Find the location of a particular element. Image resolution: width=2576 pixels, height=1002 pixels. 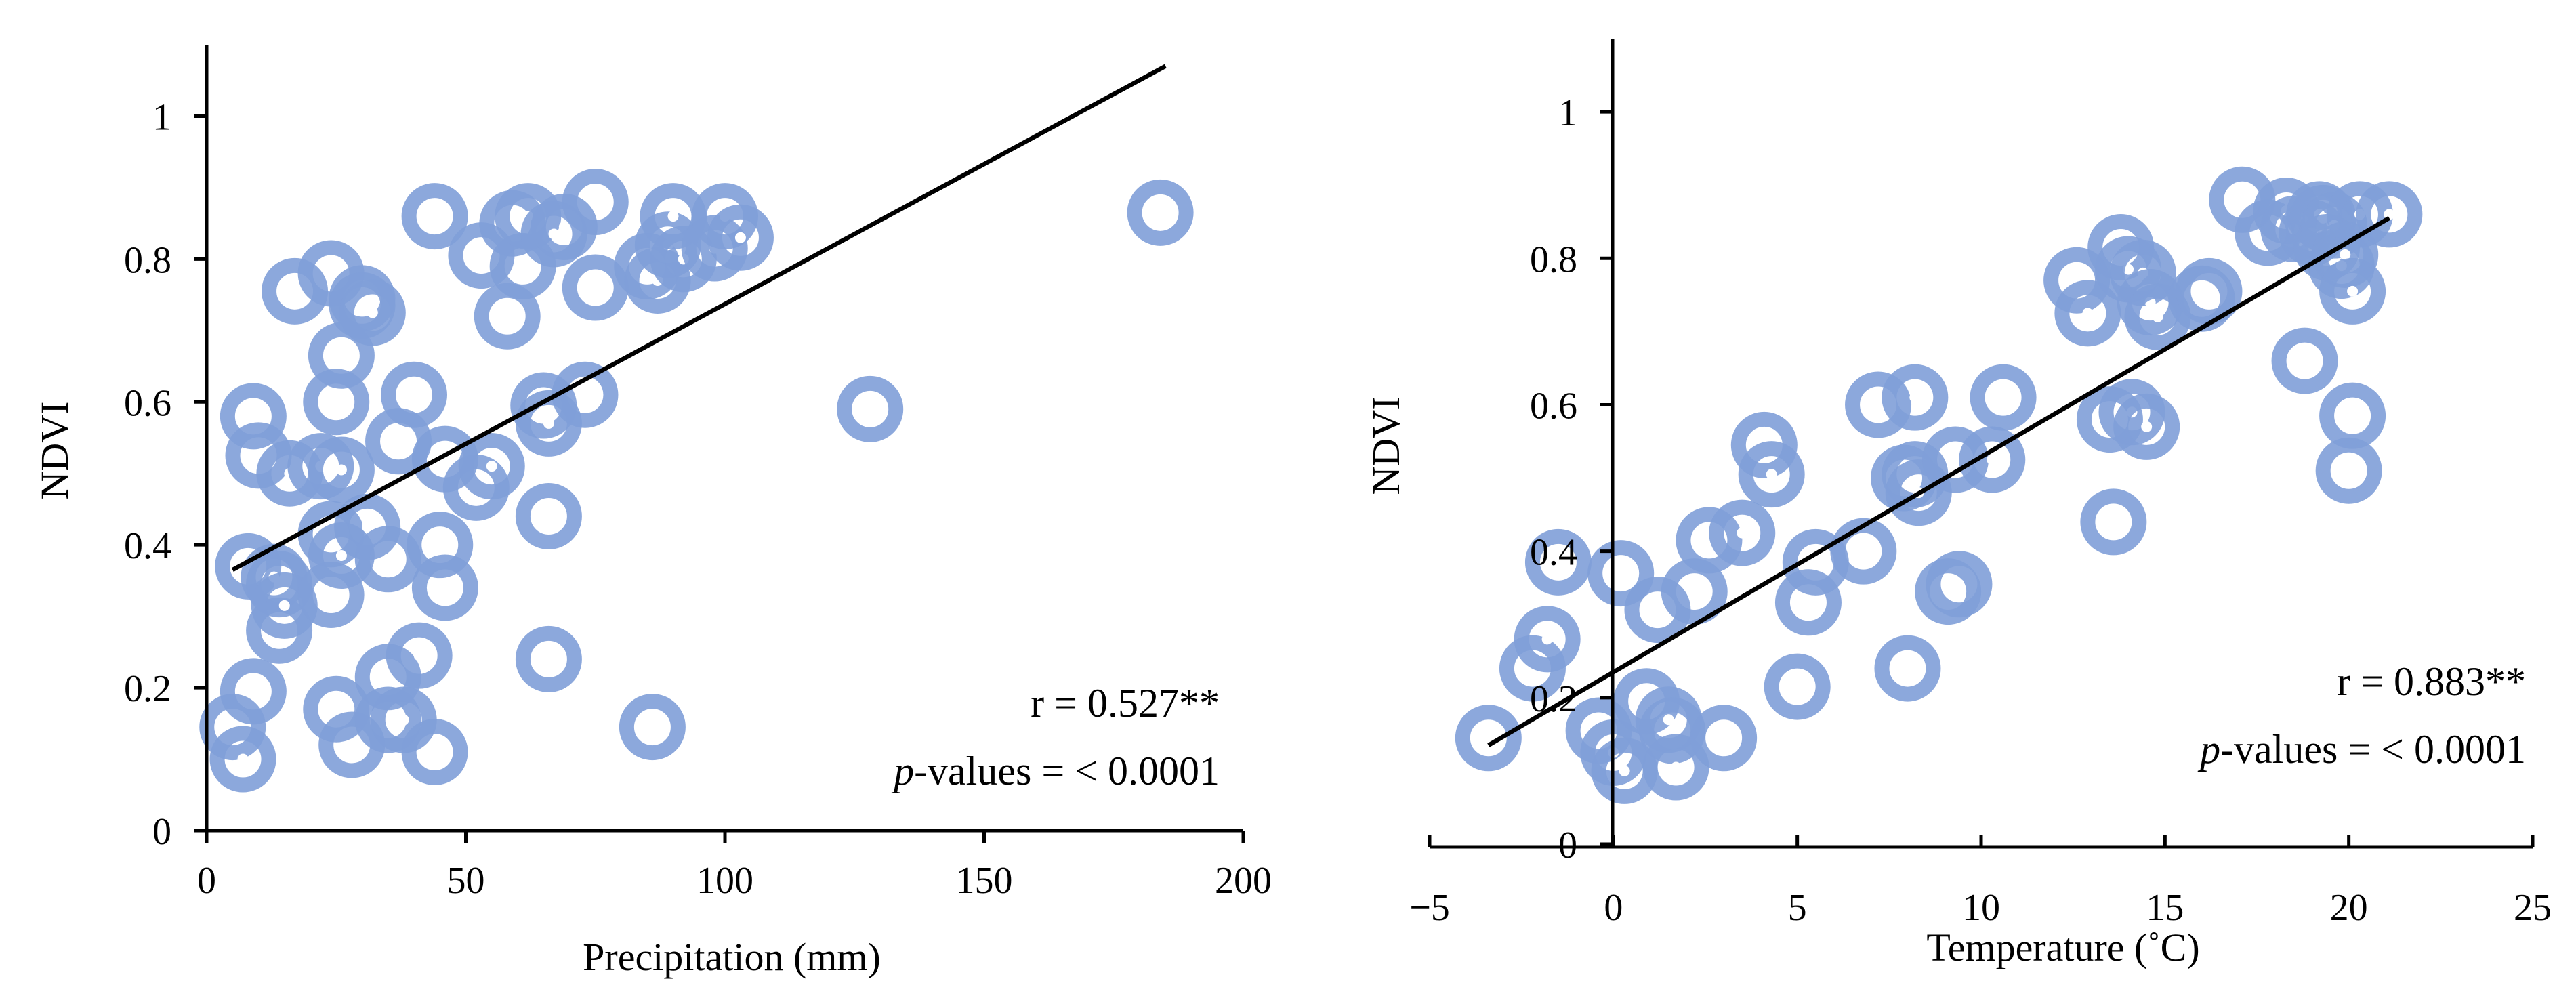

precipitation-y-axis-title: NDVI is located at coordinates (55, 451).